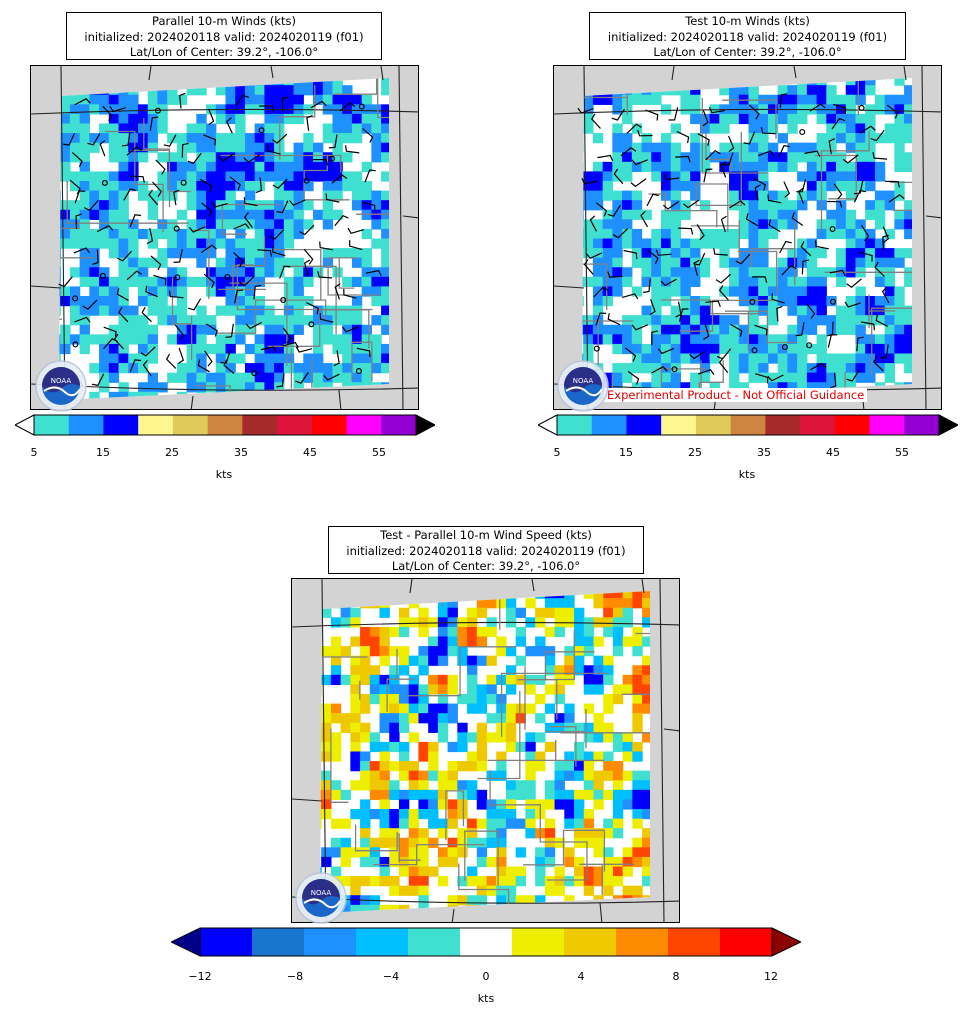 This screenshot has height=1020, width=971. What do you see at coordinates (61, 380) in the screenshot?
I see `noaa-logo-bird` at bounding box center [61, 380].